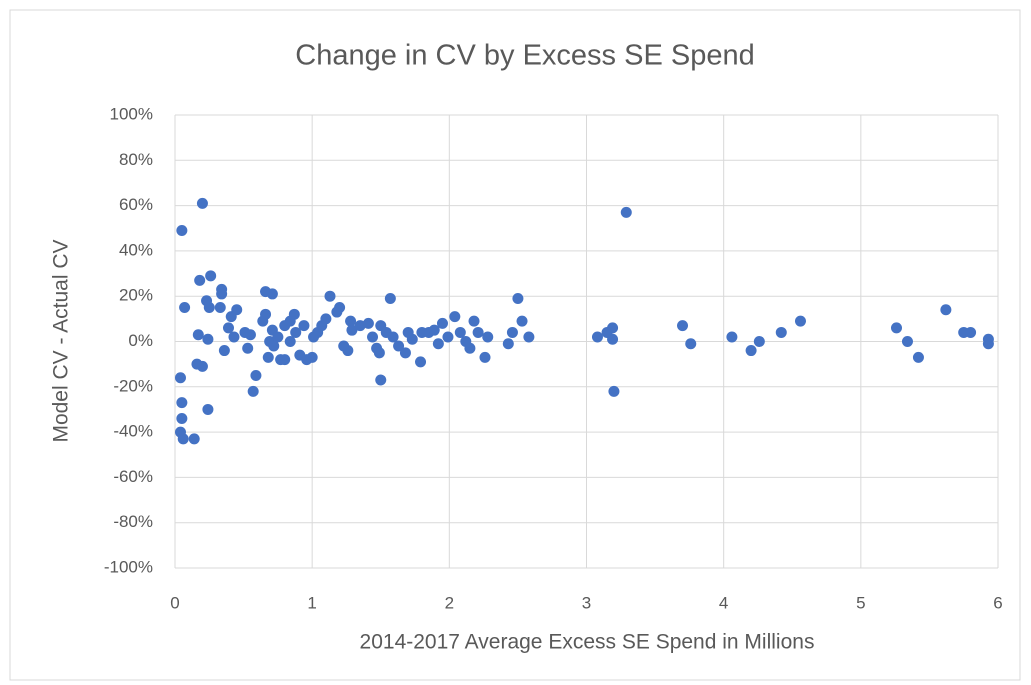 The width and height of the screenshot is (1031, 685). What do you see at coordinates (140, 340) in the screenshot?
I see `y-tick-label: 0%` at bounding box center [140, 340].